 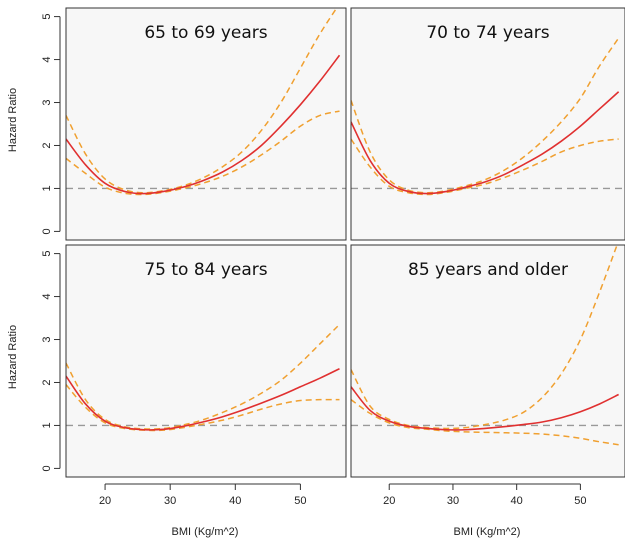 I want to click on panel-title: 75 to 84 years, so click(x=205, y=270).